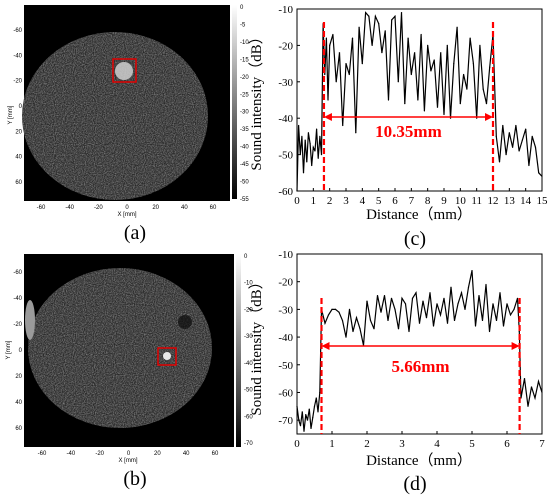 This screenshot has width=550, height=501. I want to click on panel-a-bright-spot, so click(124, 71).